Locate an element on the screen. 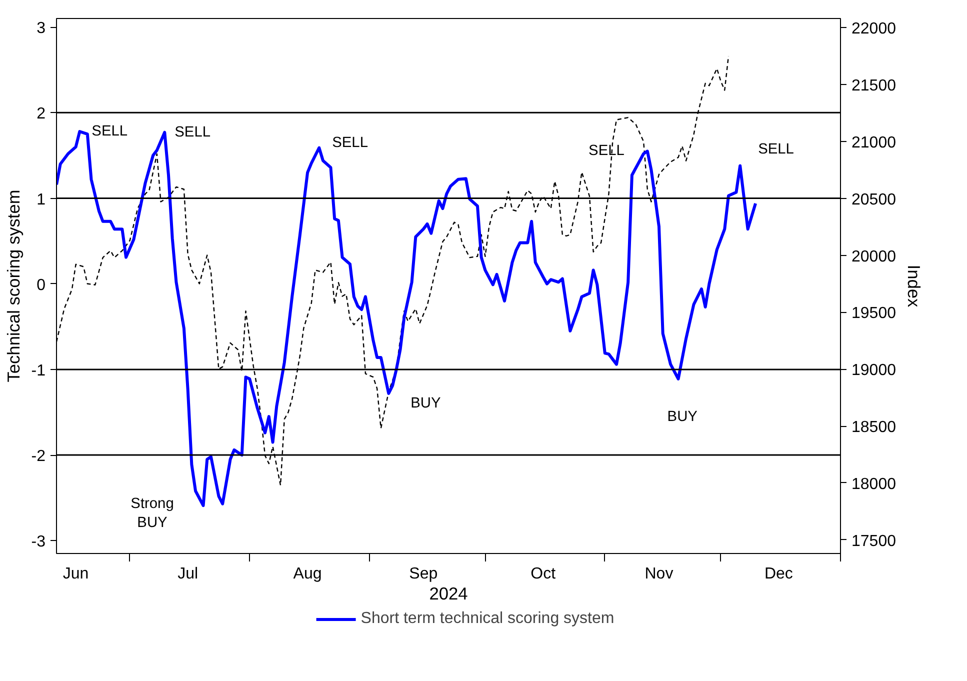  annotation: Strong BUY is located at coordinates (152, 514).